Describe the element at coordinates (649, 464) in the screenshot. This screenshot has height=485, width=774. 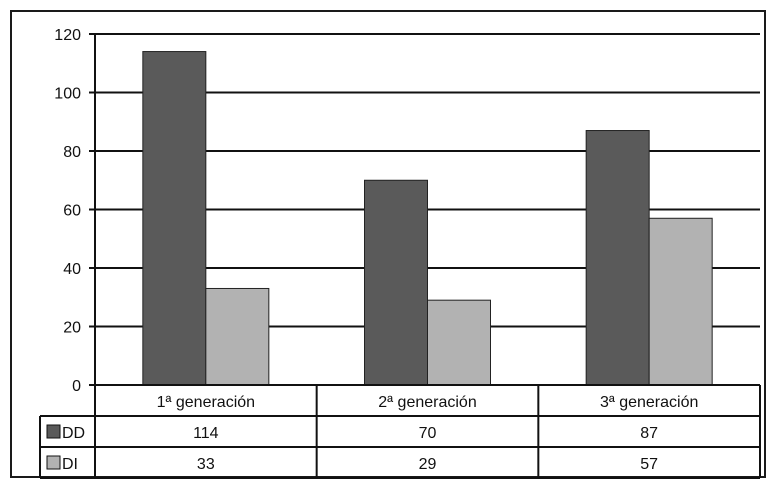
I see `data-label: 57` at that location.